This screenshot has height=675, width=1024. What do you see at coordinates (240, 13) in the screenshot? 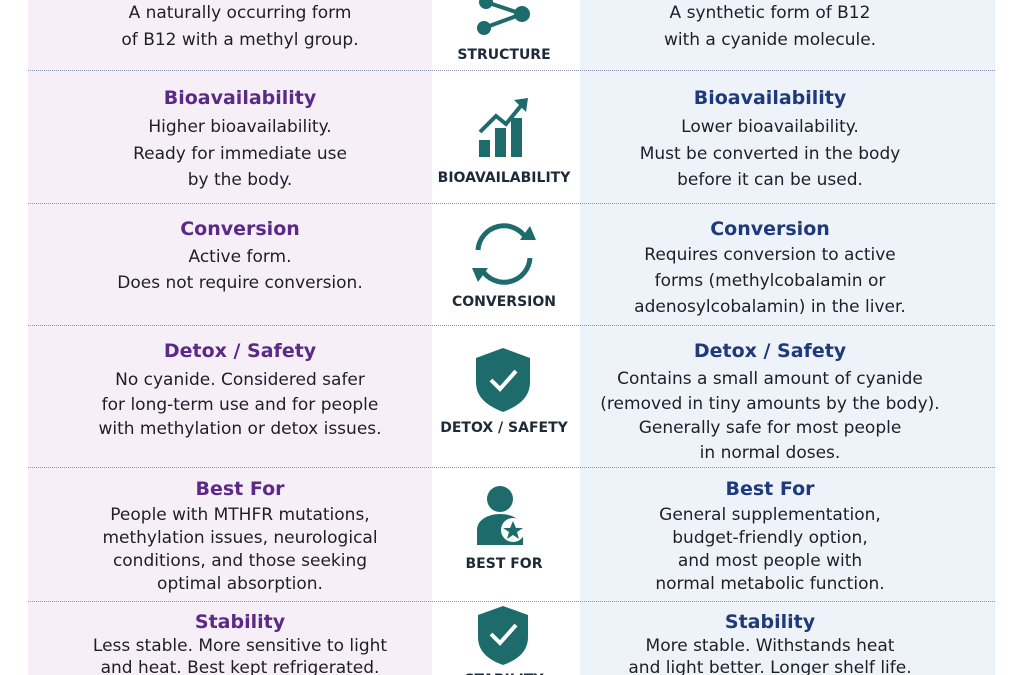
I see `left-text: A naturally occurring form` at bounding box center [240, 13].